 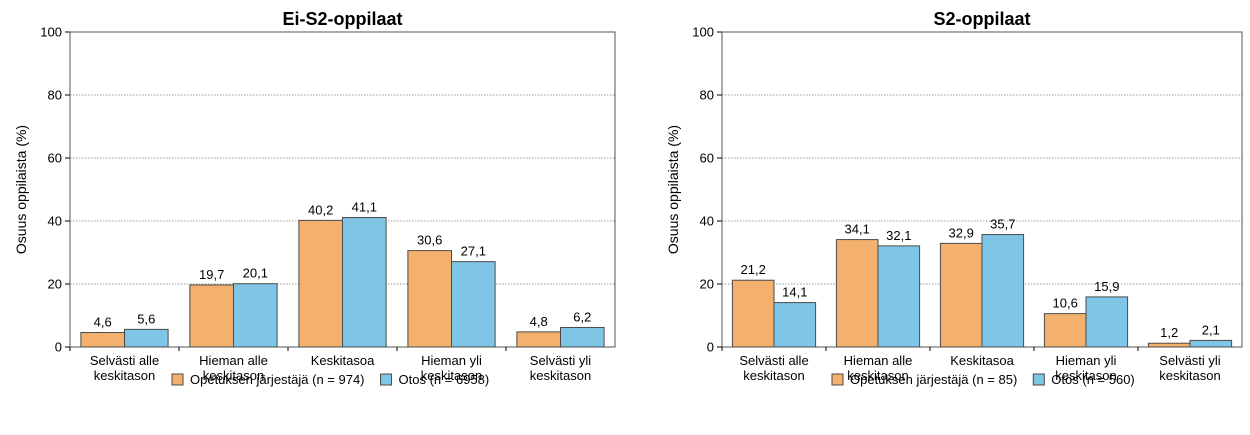 What do you see at coordinates (857, 229) in the screenshot?
I see `bar-value-label: 34,1` at bounding box center [857, 229].